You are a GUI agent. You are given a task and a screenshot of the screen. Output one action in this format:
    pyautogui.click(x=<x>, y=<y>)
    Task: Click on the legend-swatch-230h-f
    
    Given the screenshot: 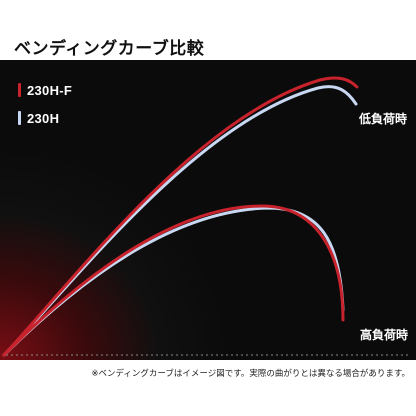 What is the action you would take?
    pyautogui.click(x=19, y=90)
    